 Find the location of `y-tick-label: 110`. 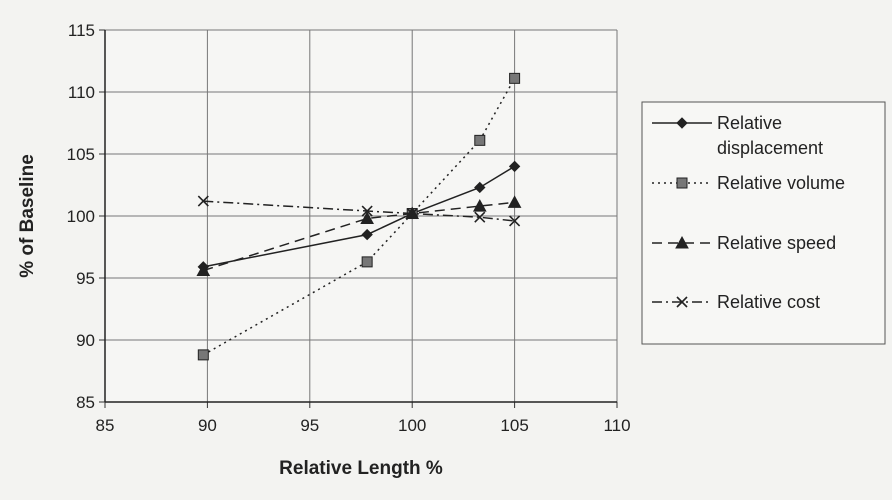

y-tick-label: 110 is located at coordinates (81, 92).